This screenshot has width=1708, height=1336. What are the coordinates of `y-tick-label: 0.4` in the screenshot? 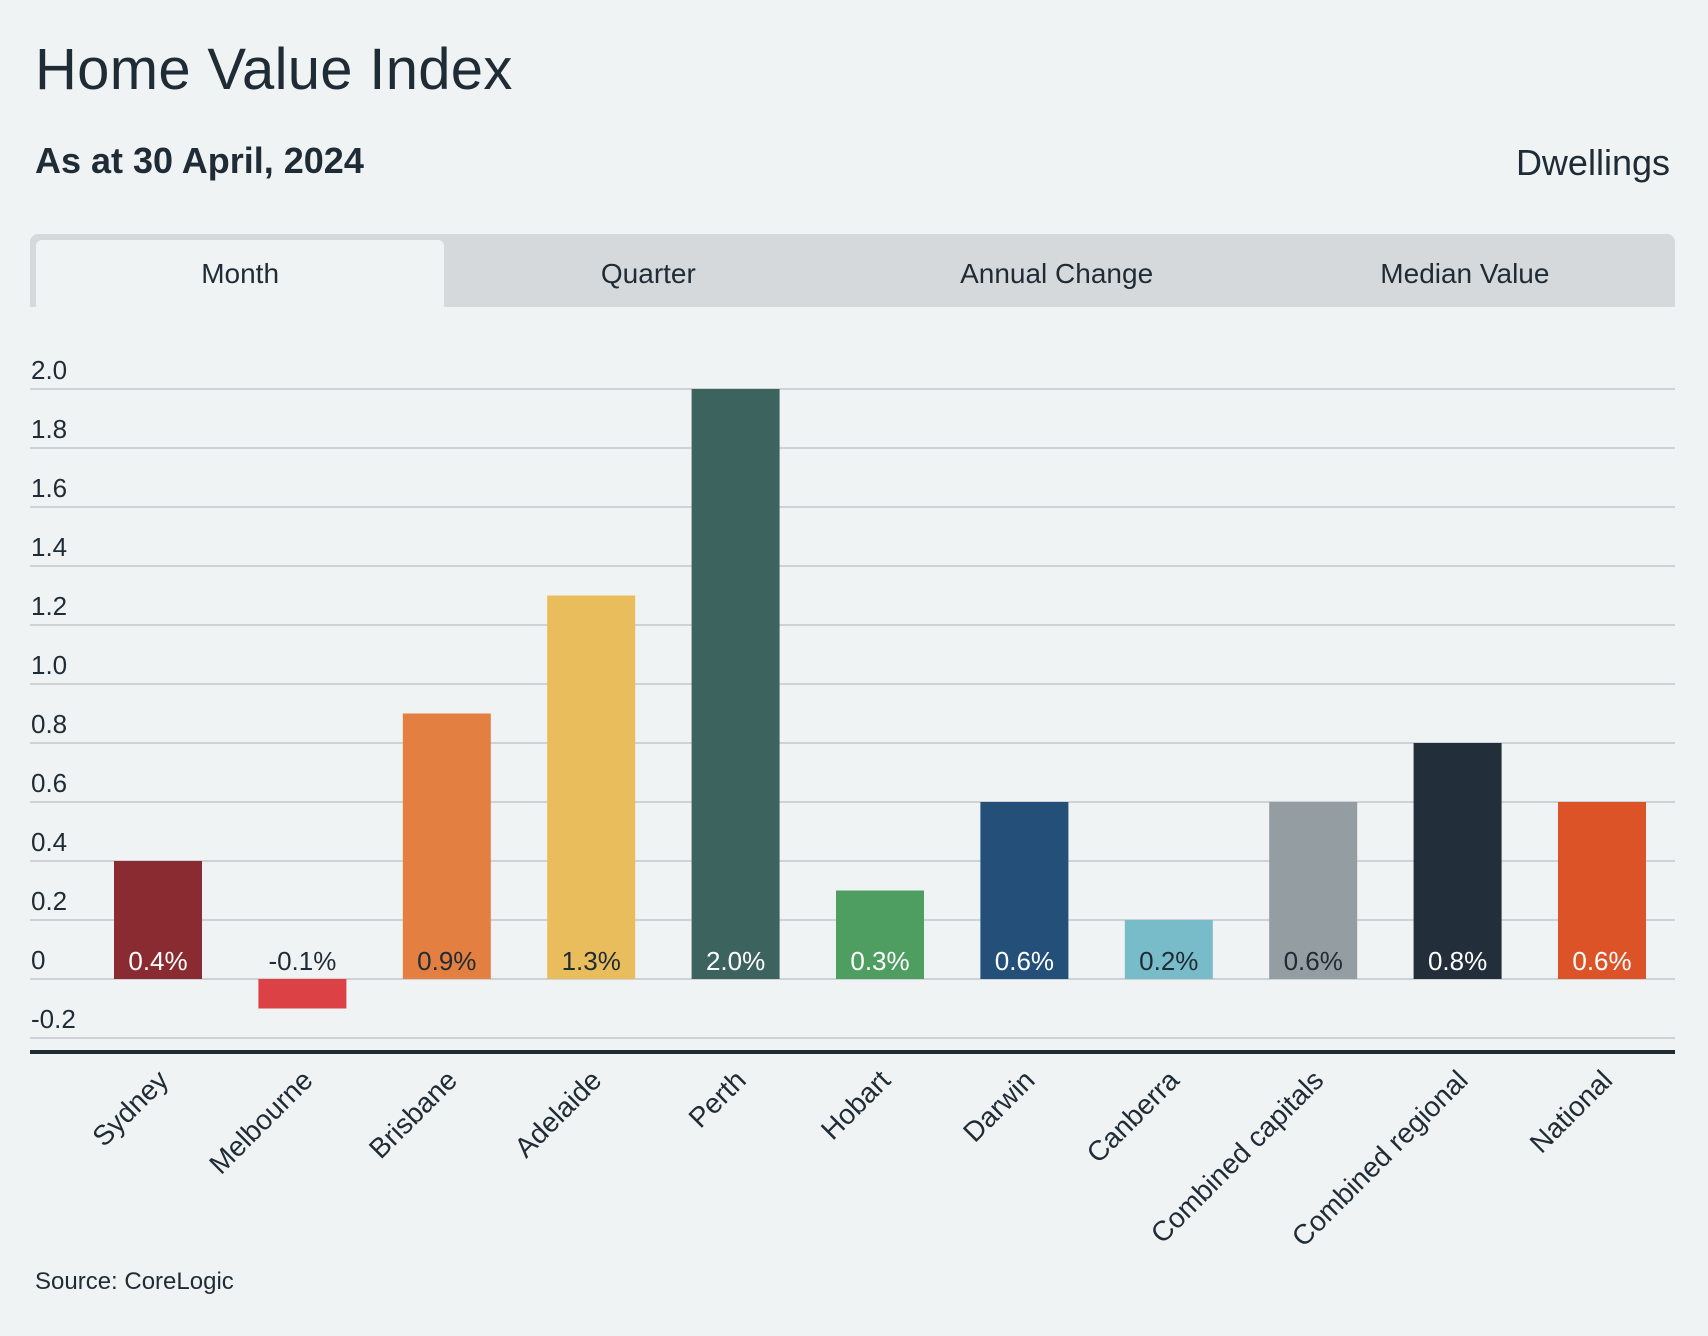 It's located at (49, 842).